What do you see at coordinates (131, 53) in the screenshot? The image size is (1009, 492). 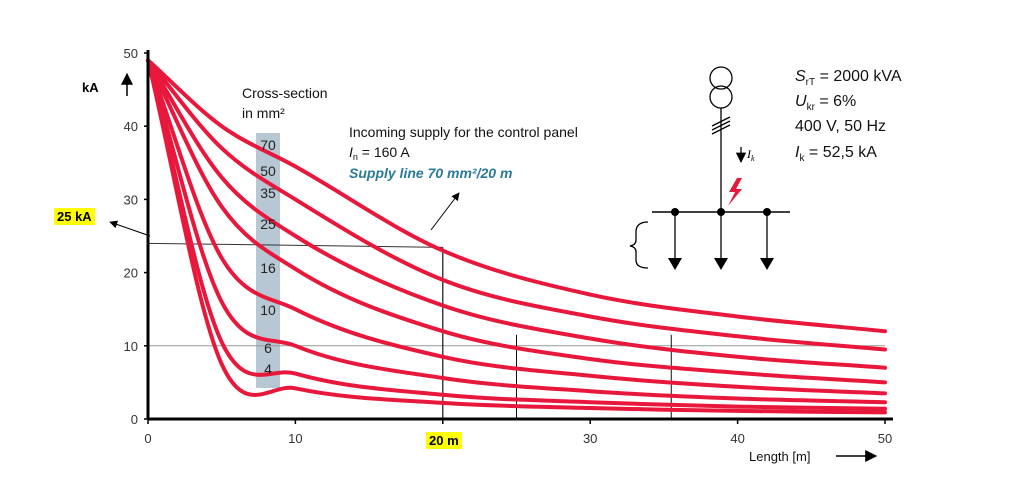 I see `y-tick-label: 50` at bounding box center [131, 53].